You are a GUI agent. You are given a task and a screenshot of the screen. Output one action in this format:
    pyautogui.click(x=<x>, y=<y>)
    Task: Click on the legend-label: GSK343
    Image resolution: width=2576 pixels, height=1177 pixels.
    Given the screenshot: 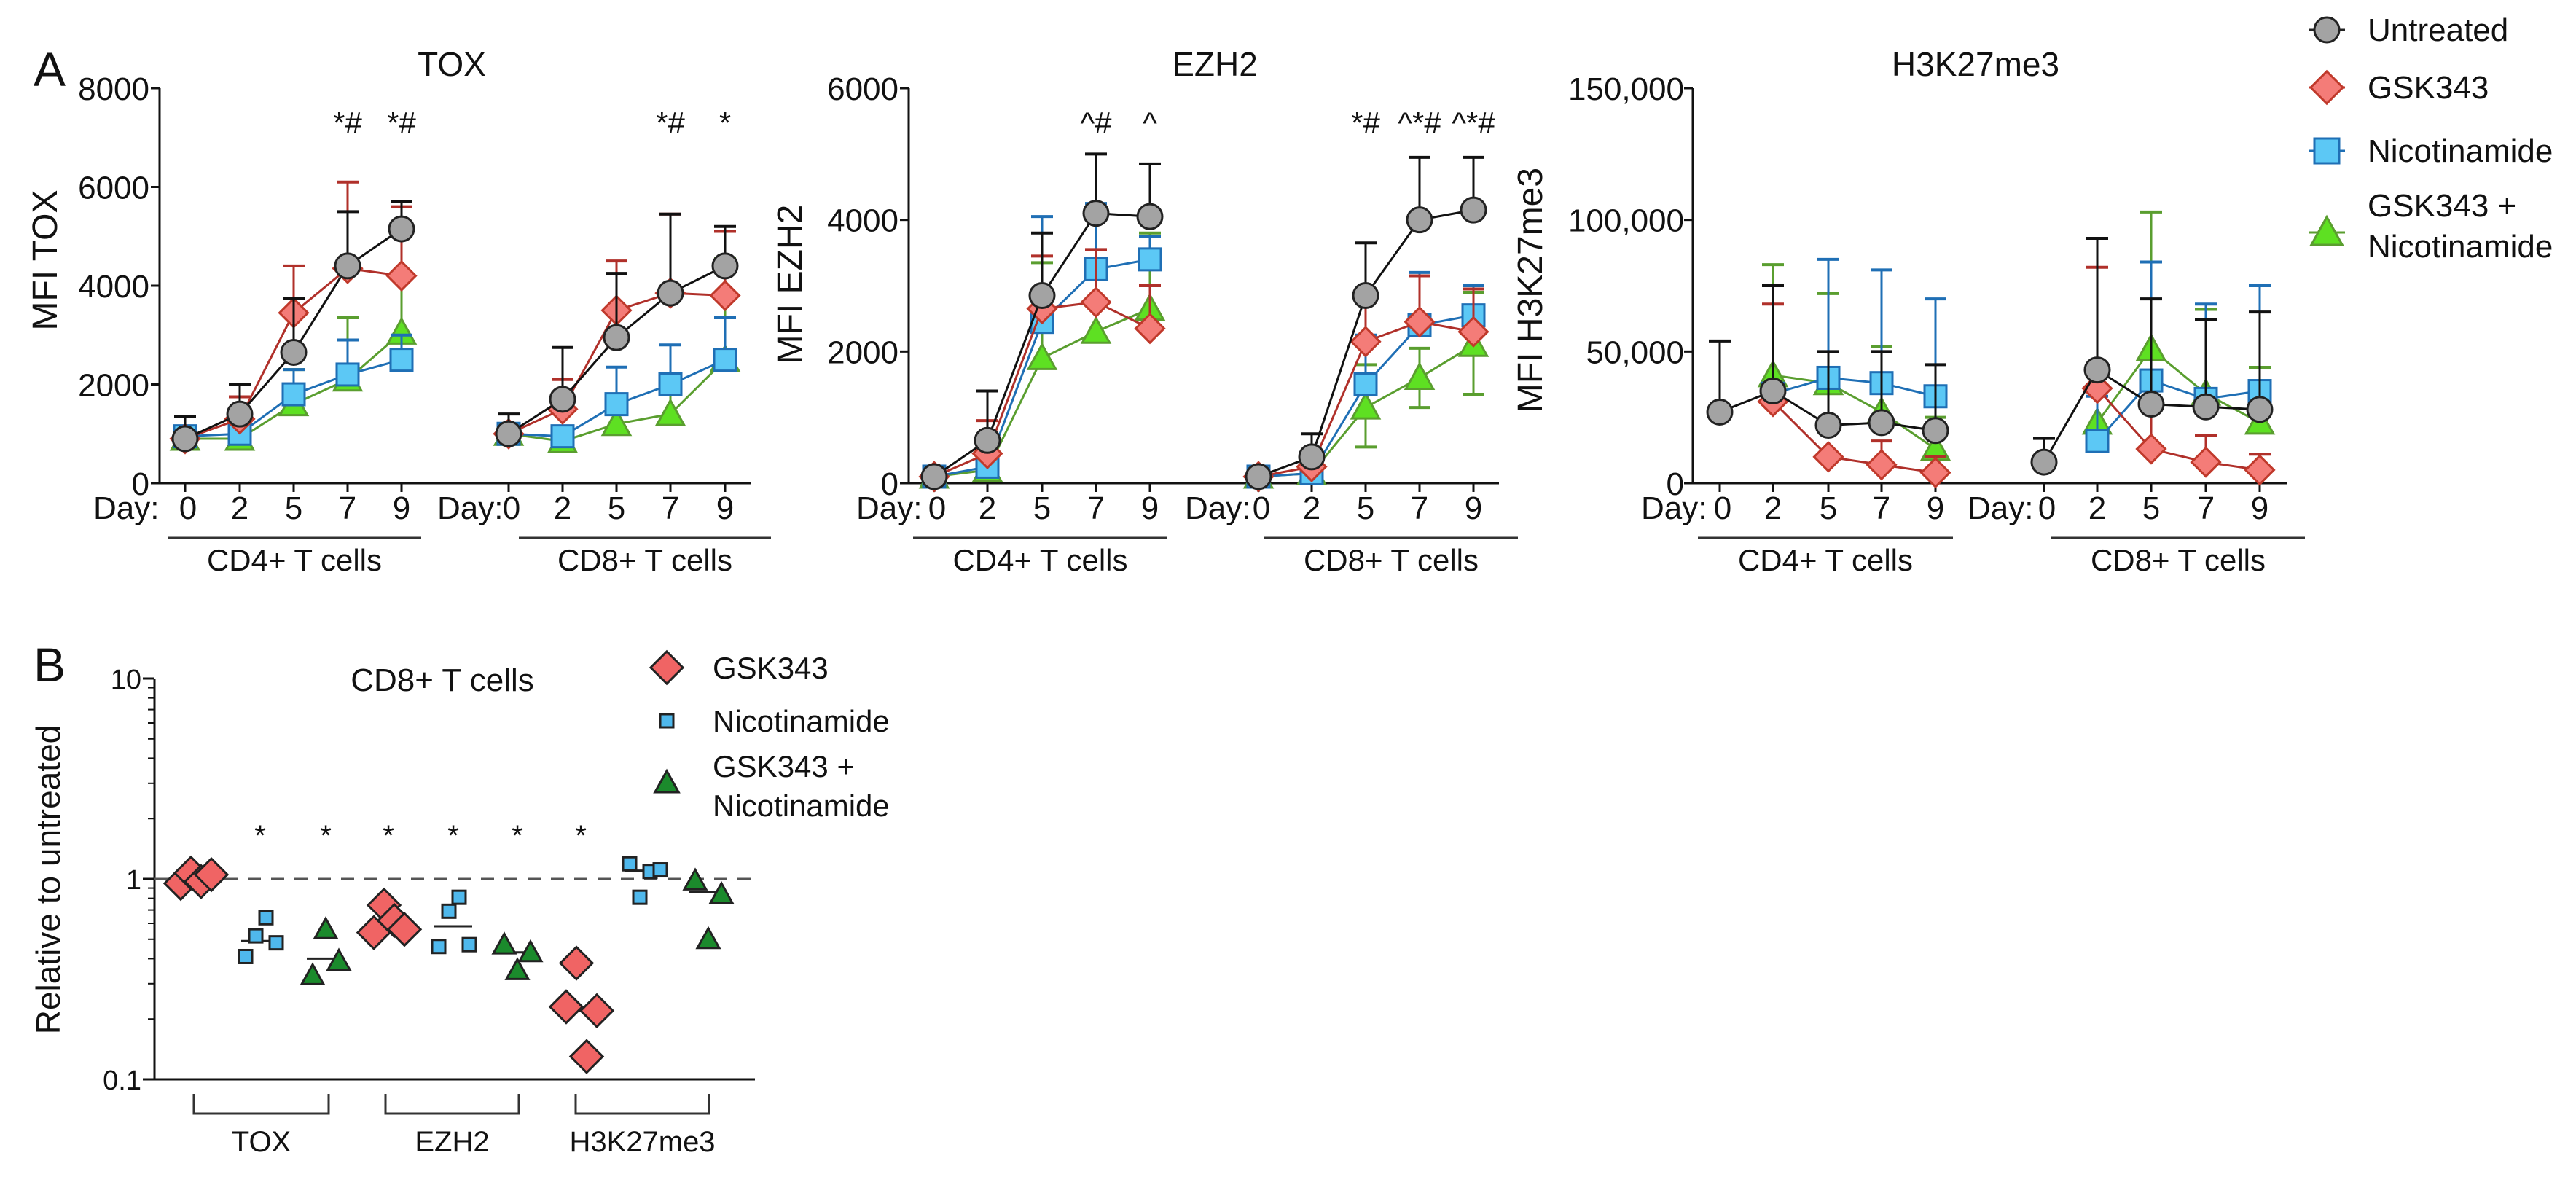 What is the action you would take?
    pyautogui.click(x=2428, y=88)
    